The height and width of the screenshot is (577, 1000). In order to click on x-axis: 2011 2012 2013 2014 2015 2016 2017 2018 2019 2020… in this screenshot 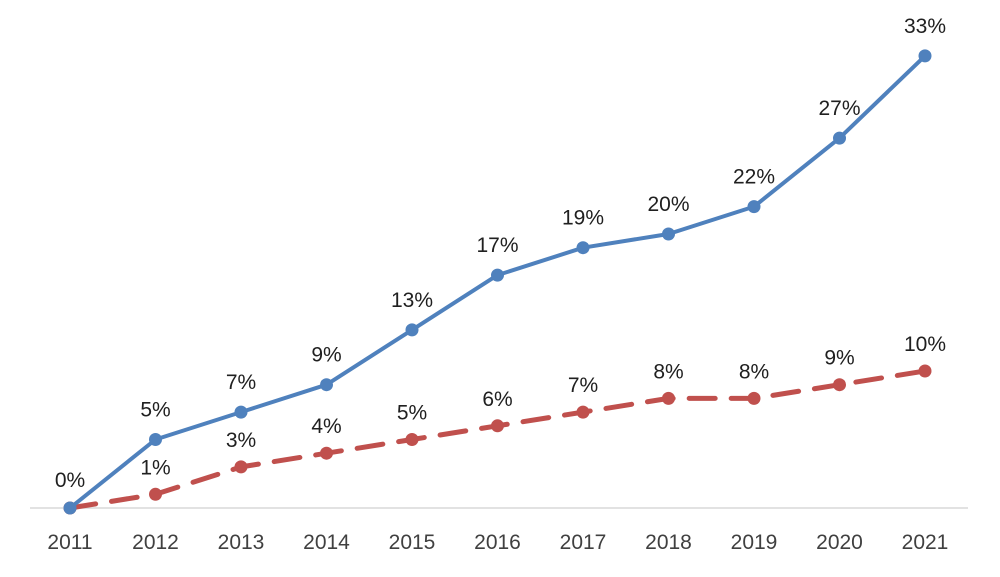, I will do `click(499, 530)`.